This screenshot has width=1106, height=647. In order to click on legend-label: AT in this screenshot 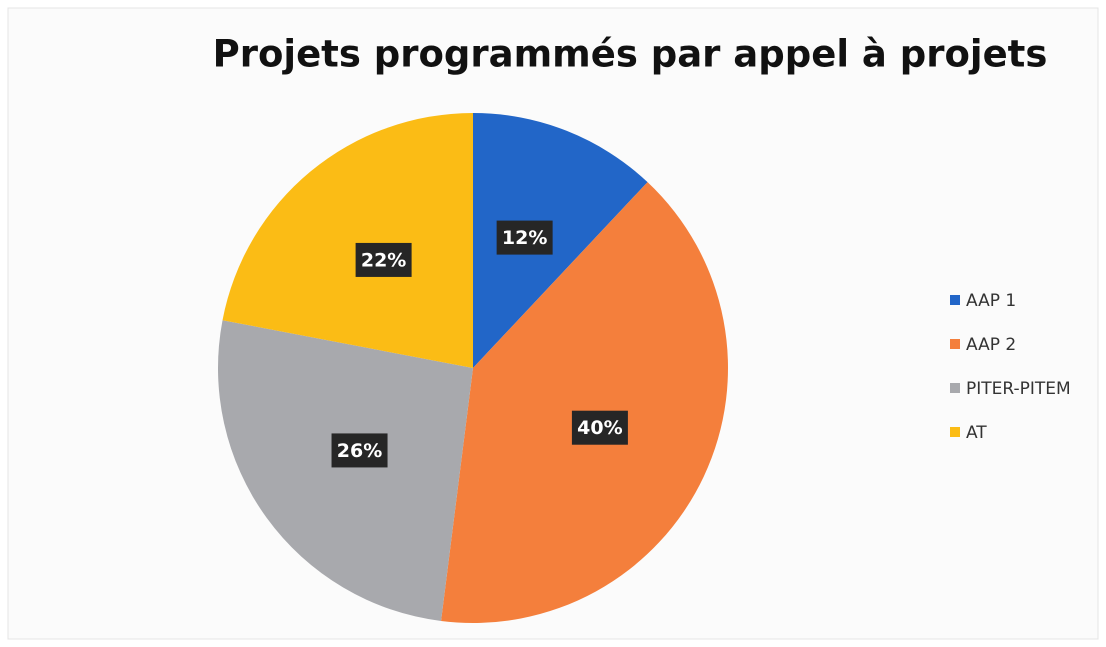, I will do `click(976, 433)`.